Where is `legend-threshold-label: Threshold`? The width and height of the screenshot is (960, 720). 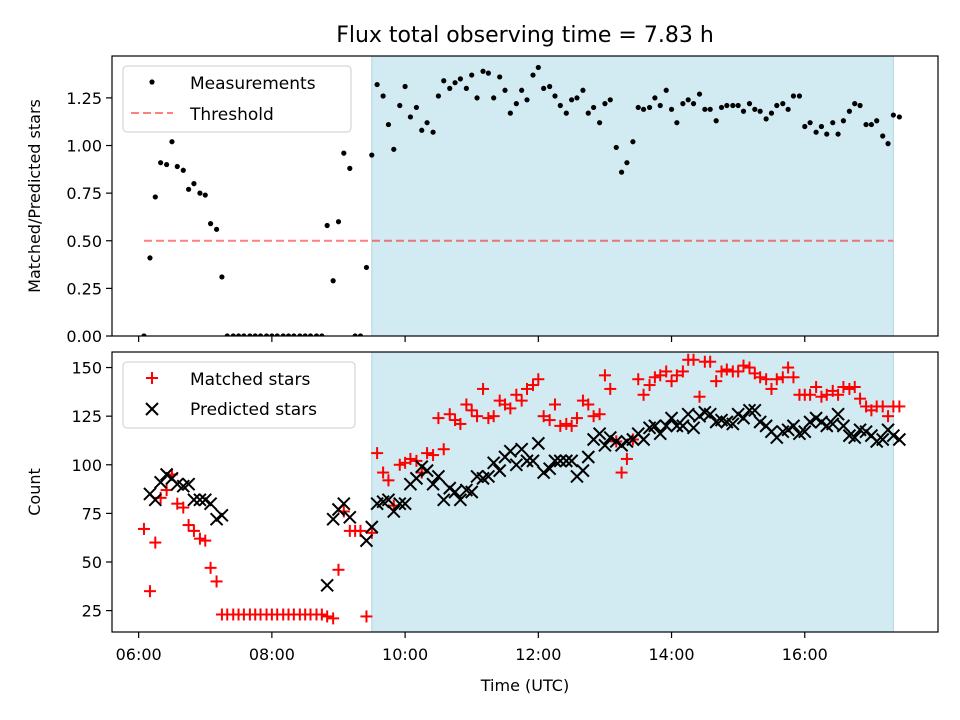
legend-threshold-label: Threshold is located at coordinates (231, 115).